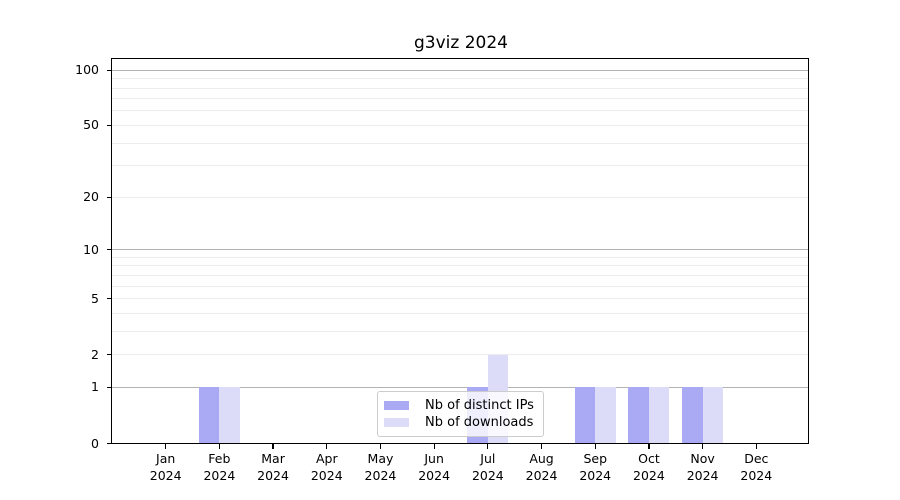  I want to click on x-tick-label: Mar 2024, so click(273, 467).